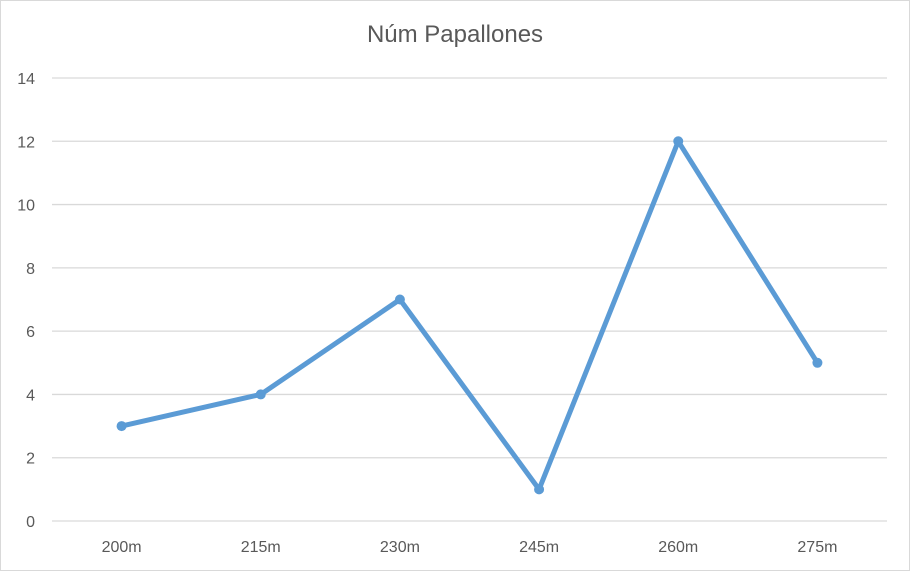 This screenshot has width=910, height=571. I want to click on y-tick-label: 8, so click(30, 269).